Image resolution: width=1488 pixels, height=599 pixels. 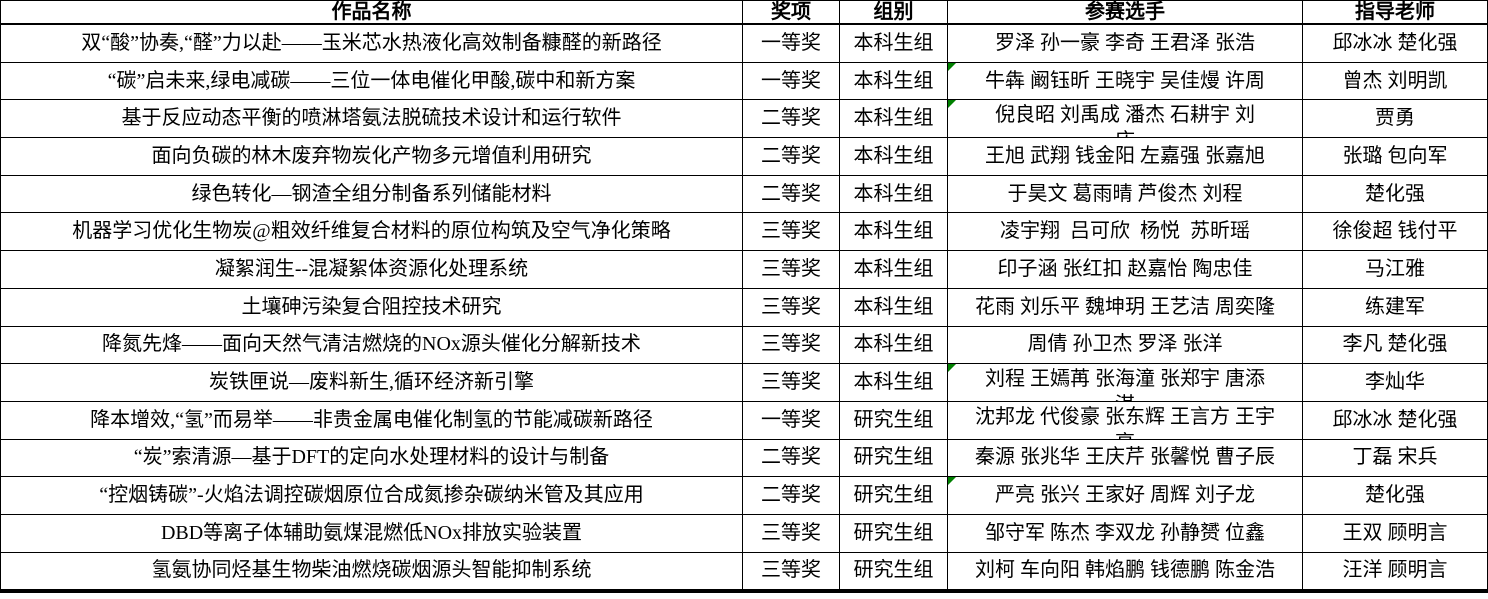 I want to click on contestants-cell: 邹守军 陈杰 李双龙 孙静赟 位鑫, so click(x=1125, y=533).